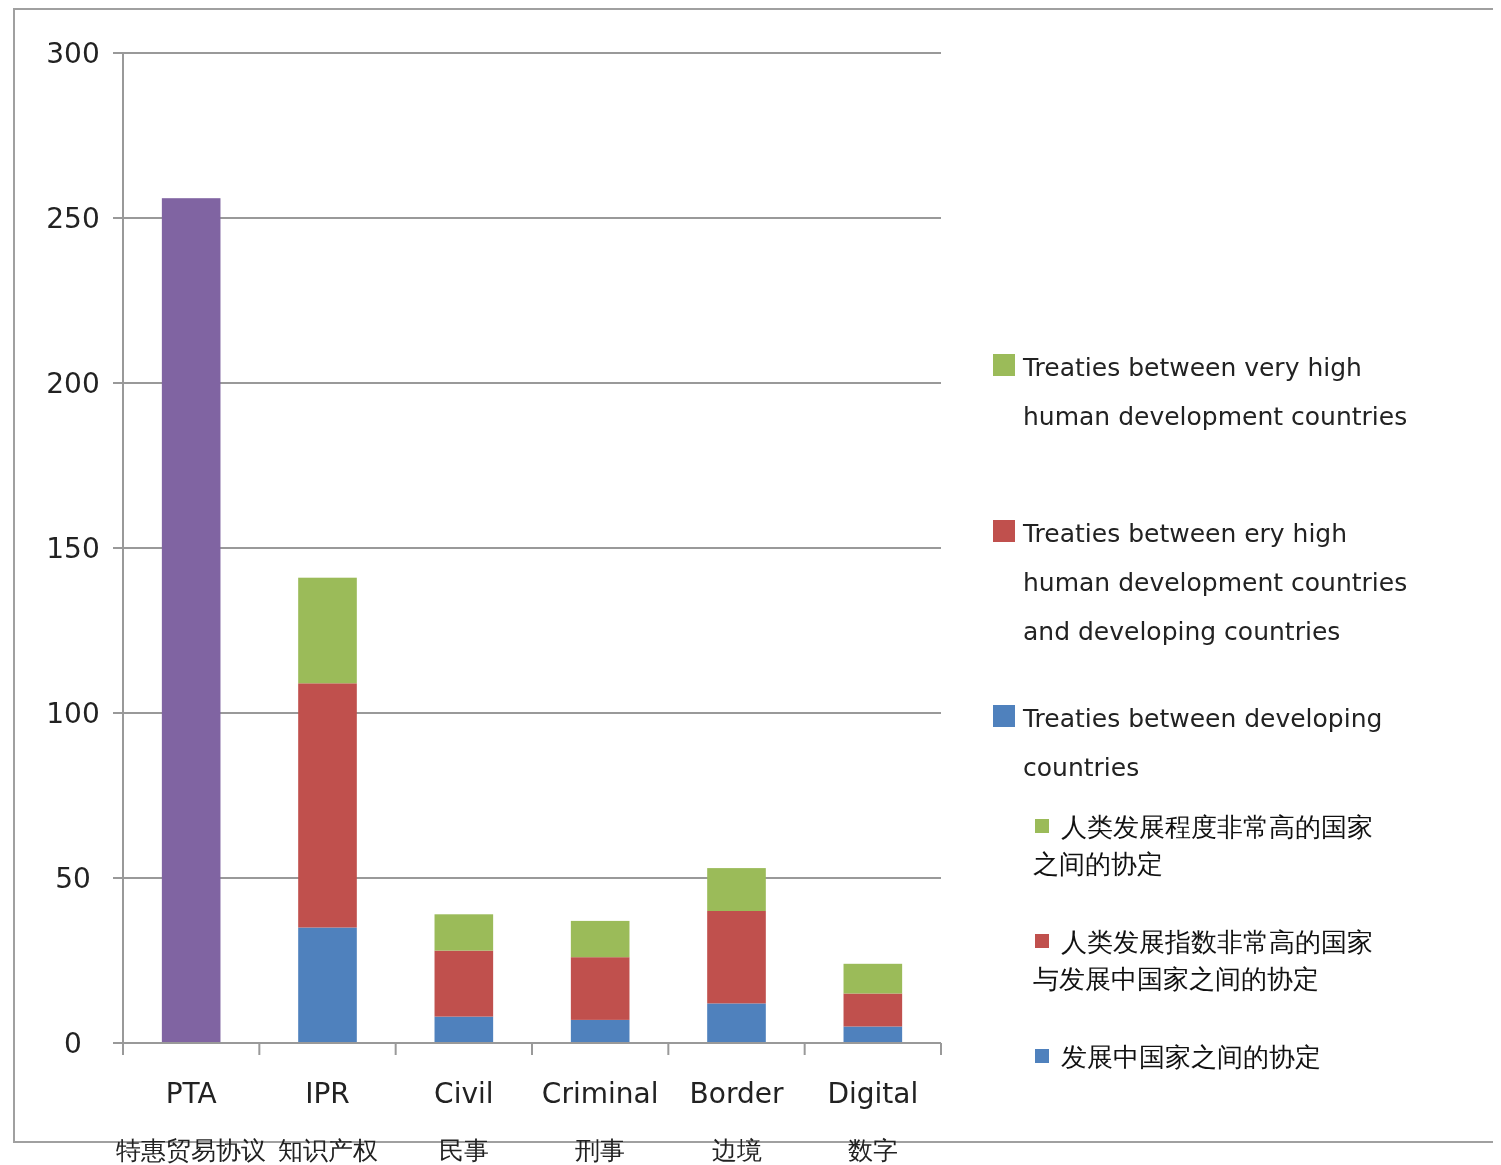 This screenshot has height=1165, width=1501. Describe the element at coordinates (73, 218) in the screenshot. I see `y-tick-label: 250` at that location.